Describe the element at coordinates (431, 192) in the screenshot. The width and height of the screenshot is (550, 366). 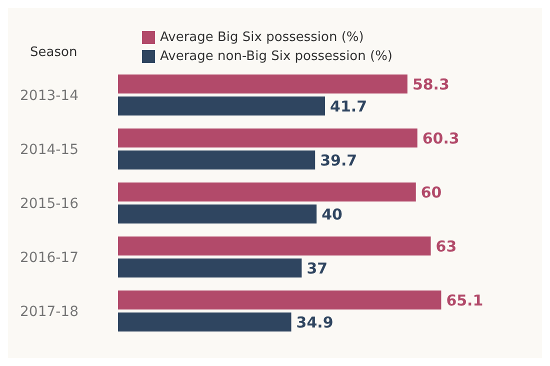
I see `data-label: 60` at that location.